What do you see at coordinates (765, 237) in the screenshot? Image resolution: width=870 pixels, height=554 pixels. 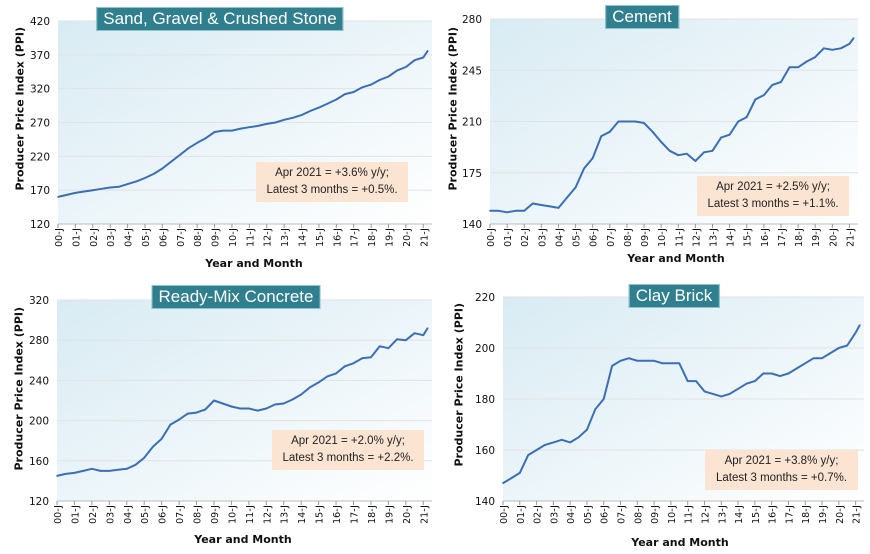 I see `x-tick-label: 16-J` at bounding box center [765, 237].